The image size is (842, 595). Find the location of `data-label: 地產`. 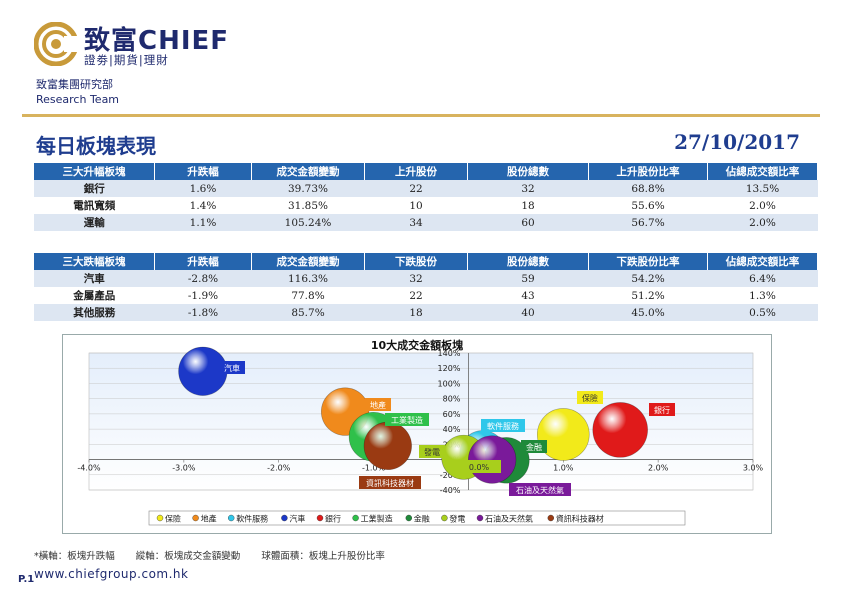

data-label: 地產 is located at coordinates (378, 405).